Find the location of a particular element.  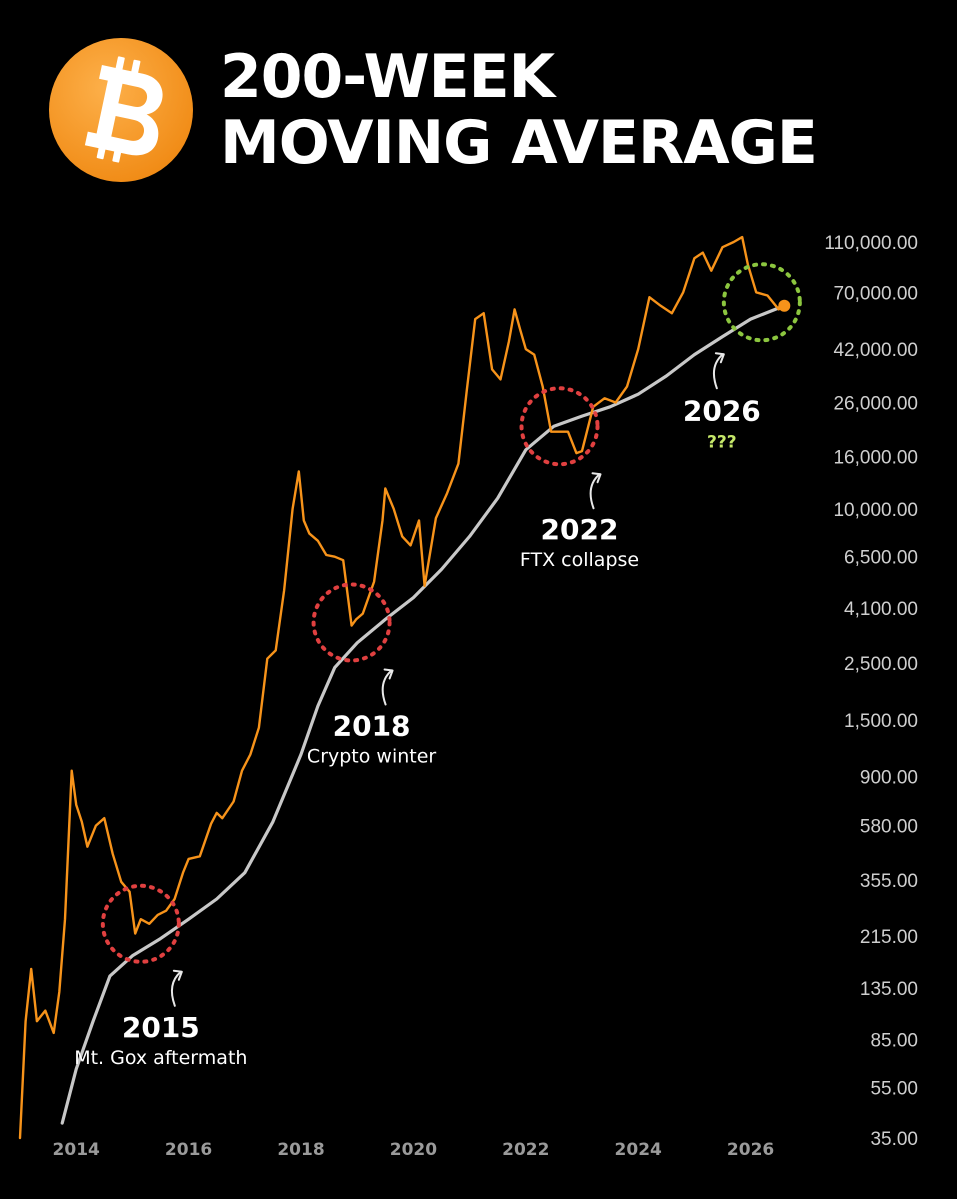

y-tick-label: 110,000.00 is located at coordinates (871, 243).